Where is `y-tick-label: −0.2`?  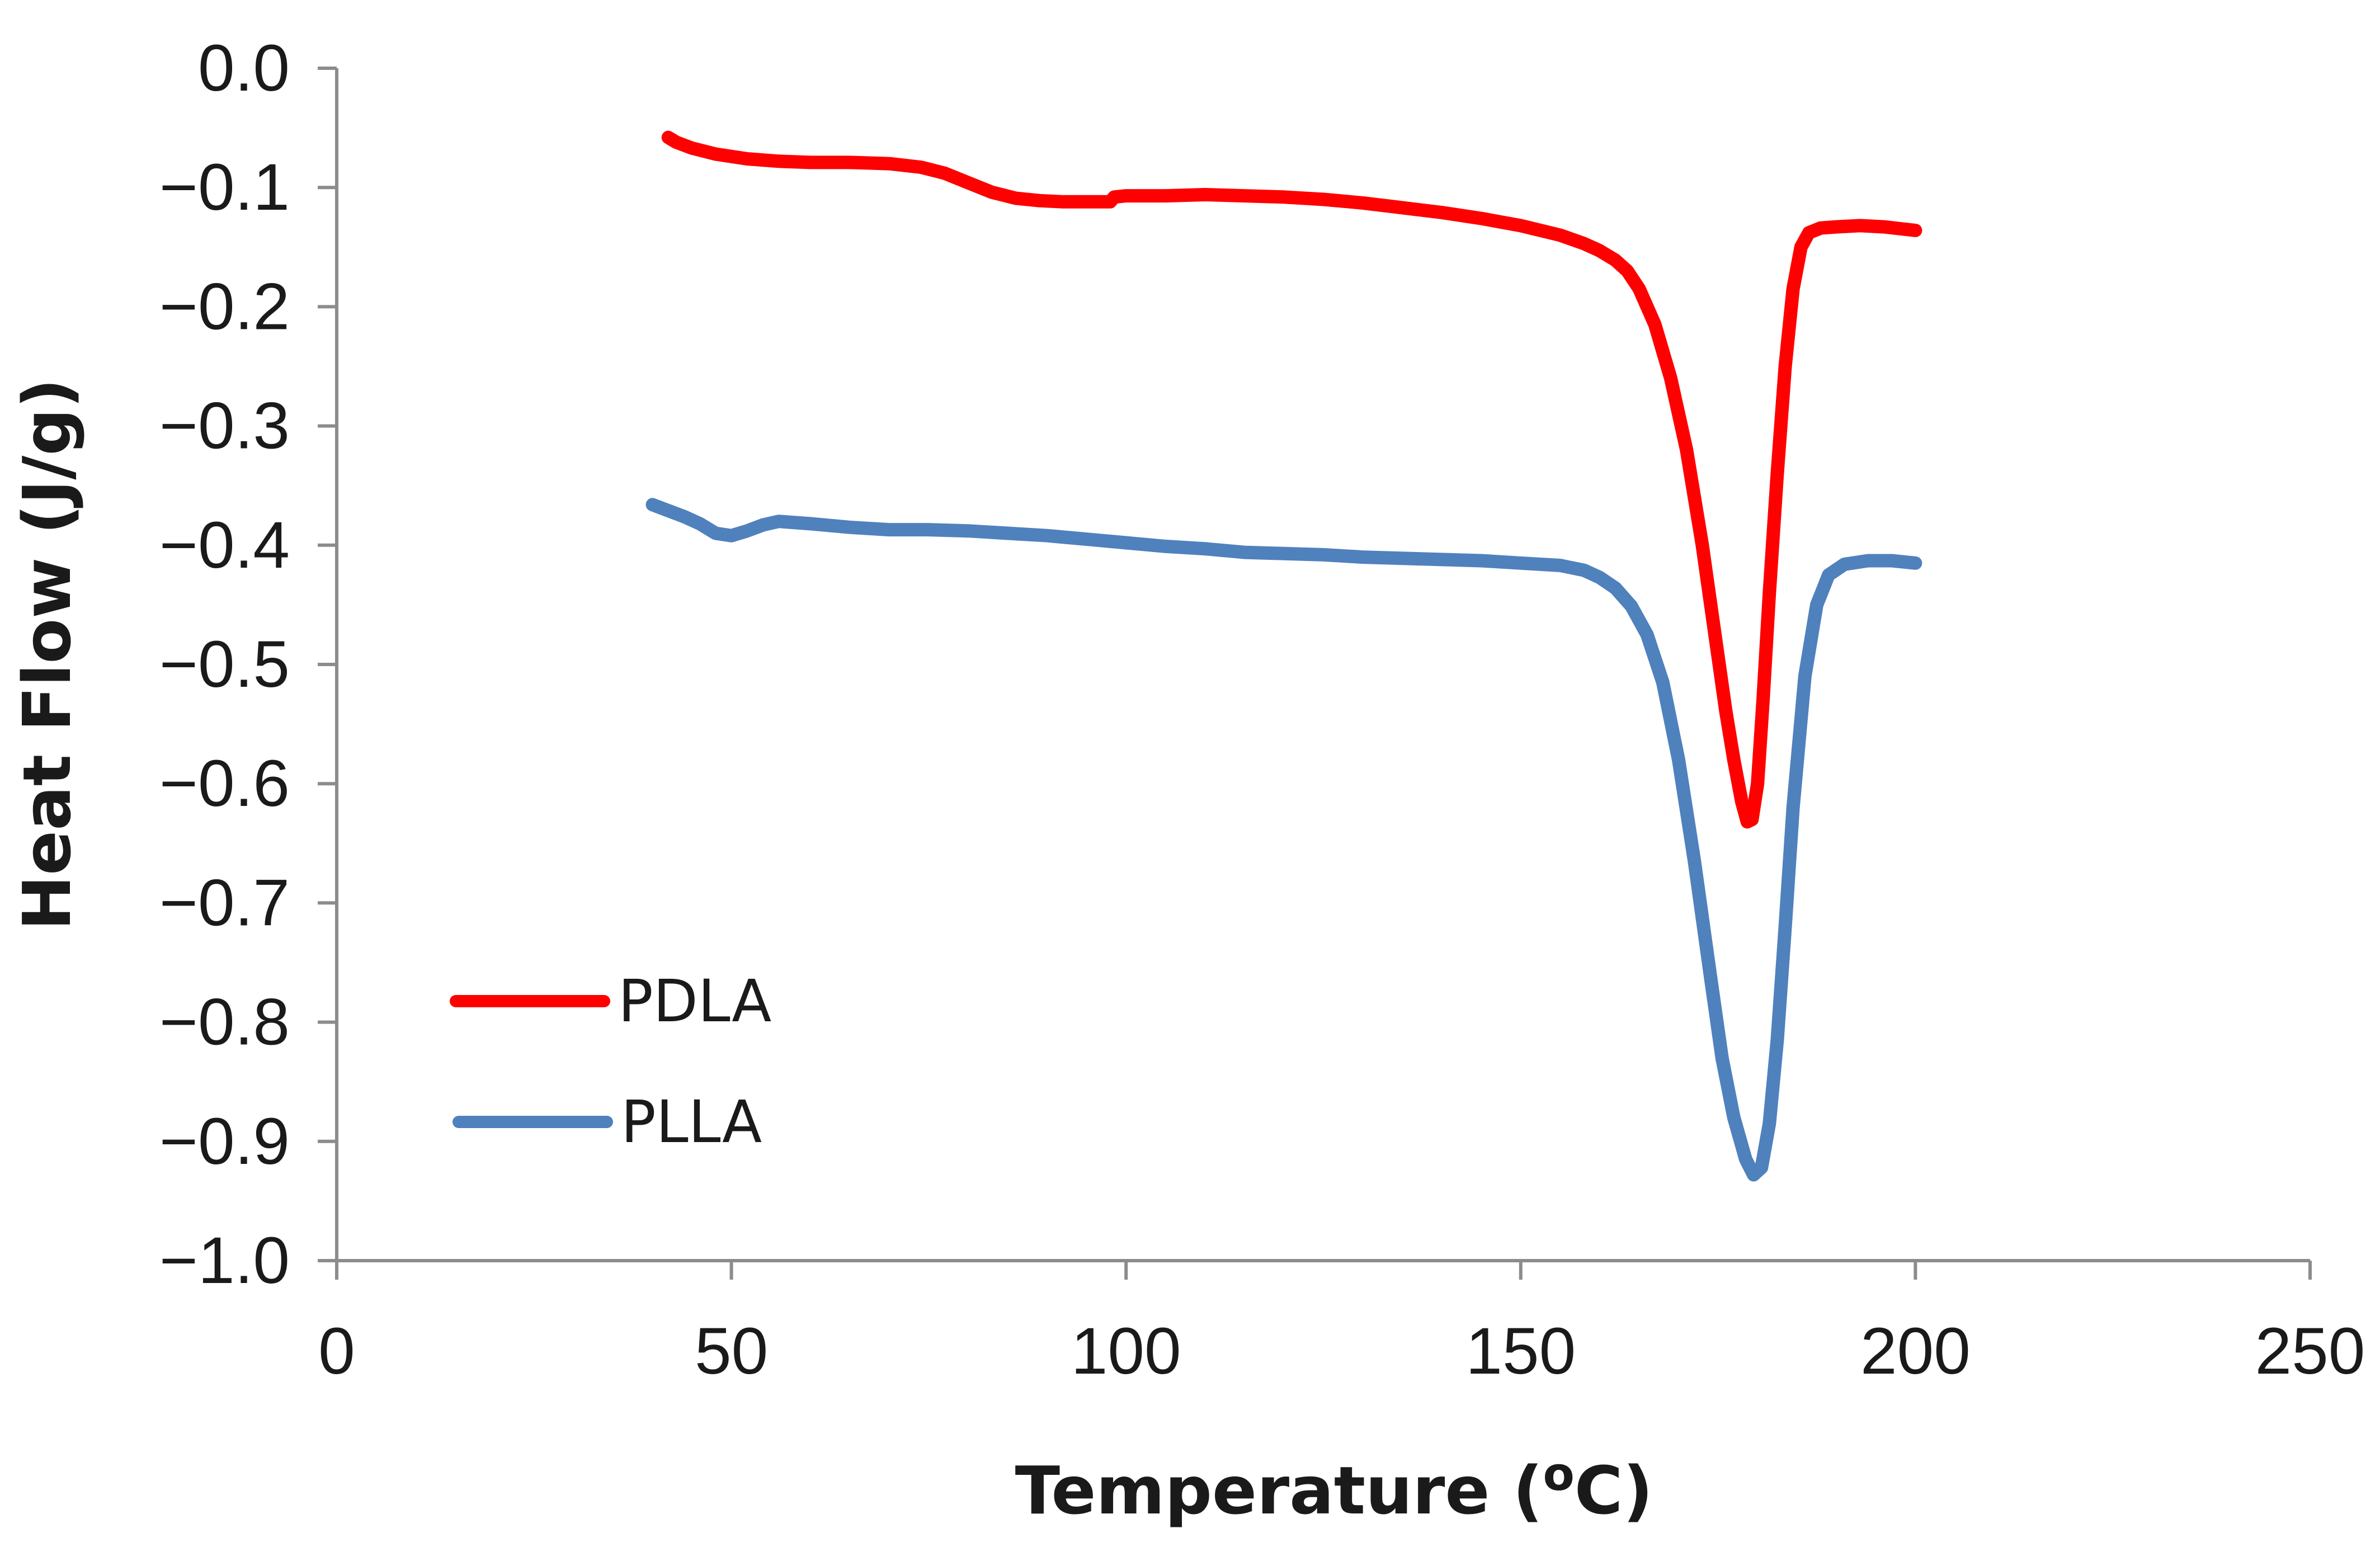 y-tick-label: −0.2 is located at coordinates (224, 306).